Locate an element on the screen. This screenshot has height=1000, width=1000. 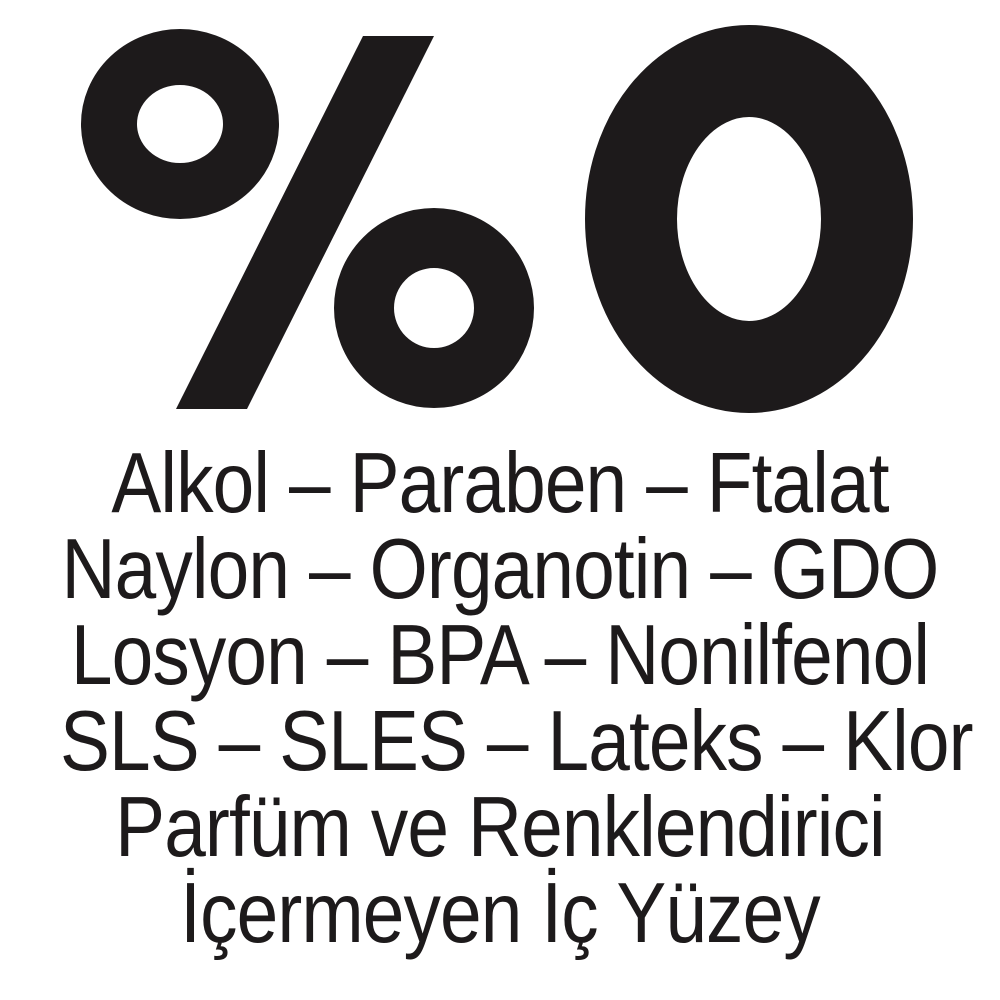
claim-line: SLS – SLES – Lateks – Klor is located at coordinates (517, 741).